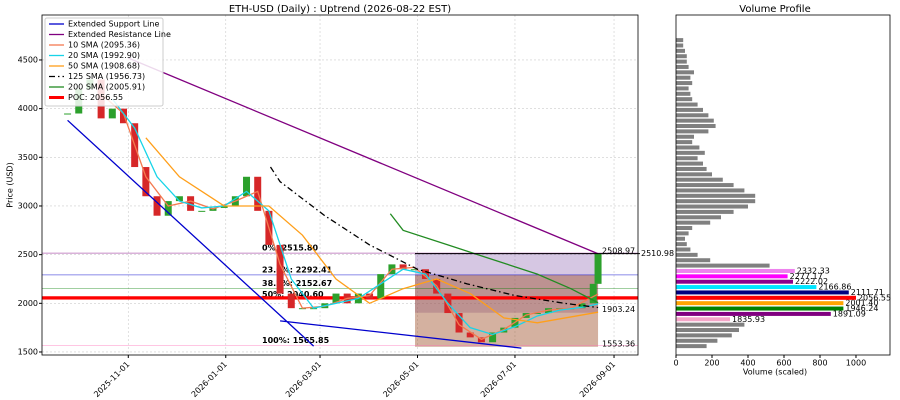 This screenshot has width=900, height=400. I want to click on y-tick-label: 2000, so click(28, 303).